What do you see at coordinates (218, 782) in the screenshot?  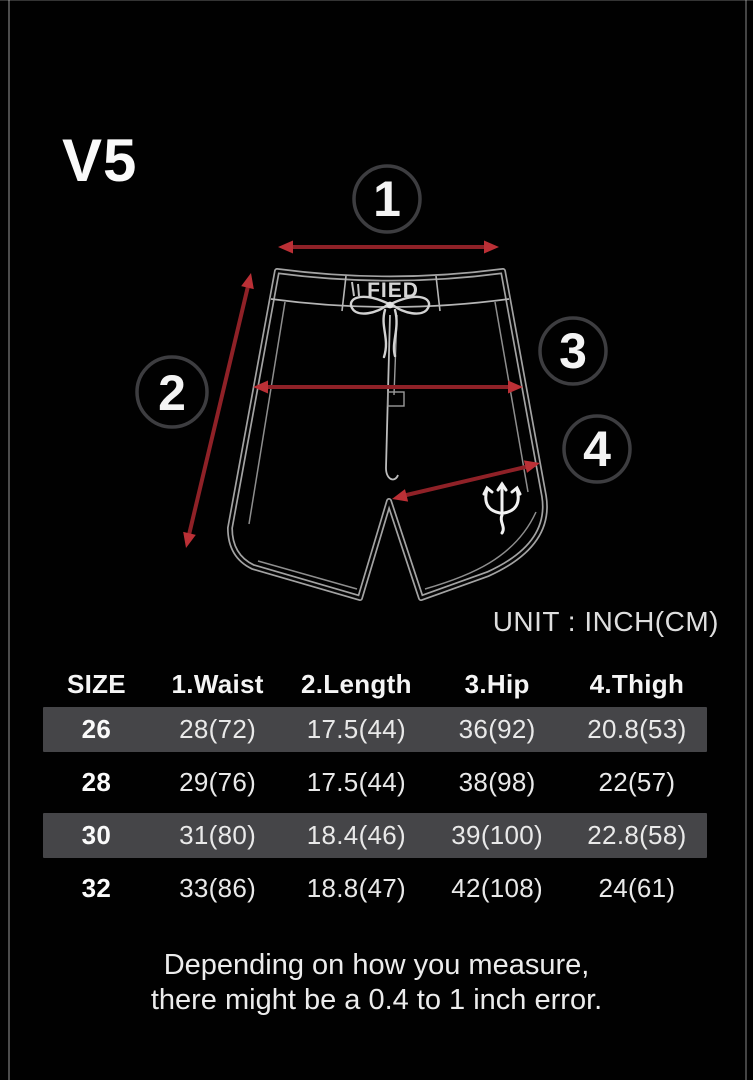 I see `cell-waist: 29(76)` at bounding box center [218, 782].